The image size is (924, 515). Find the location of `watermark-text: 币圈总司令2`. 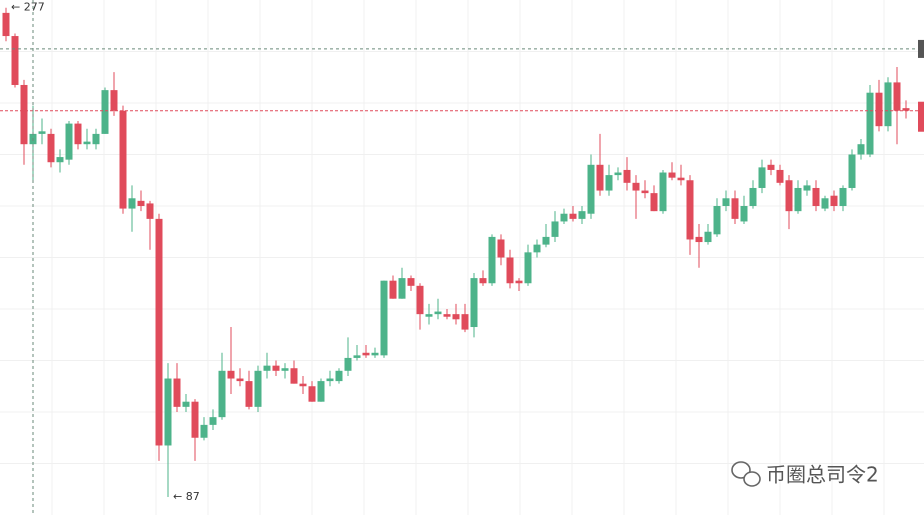

watermark-text: 币圈总司令2 is located at coordinates (822, 475).